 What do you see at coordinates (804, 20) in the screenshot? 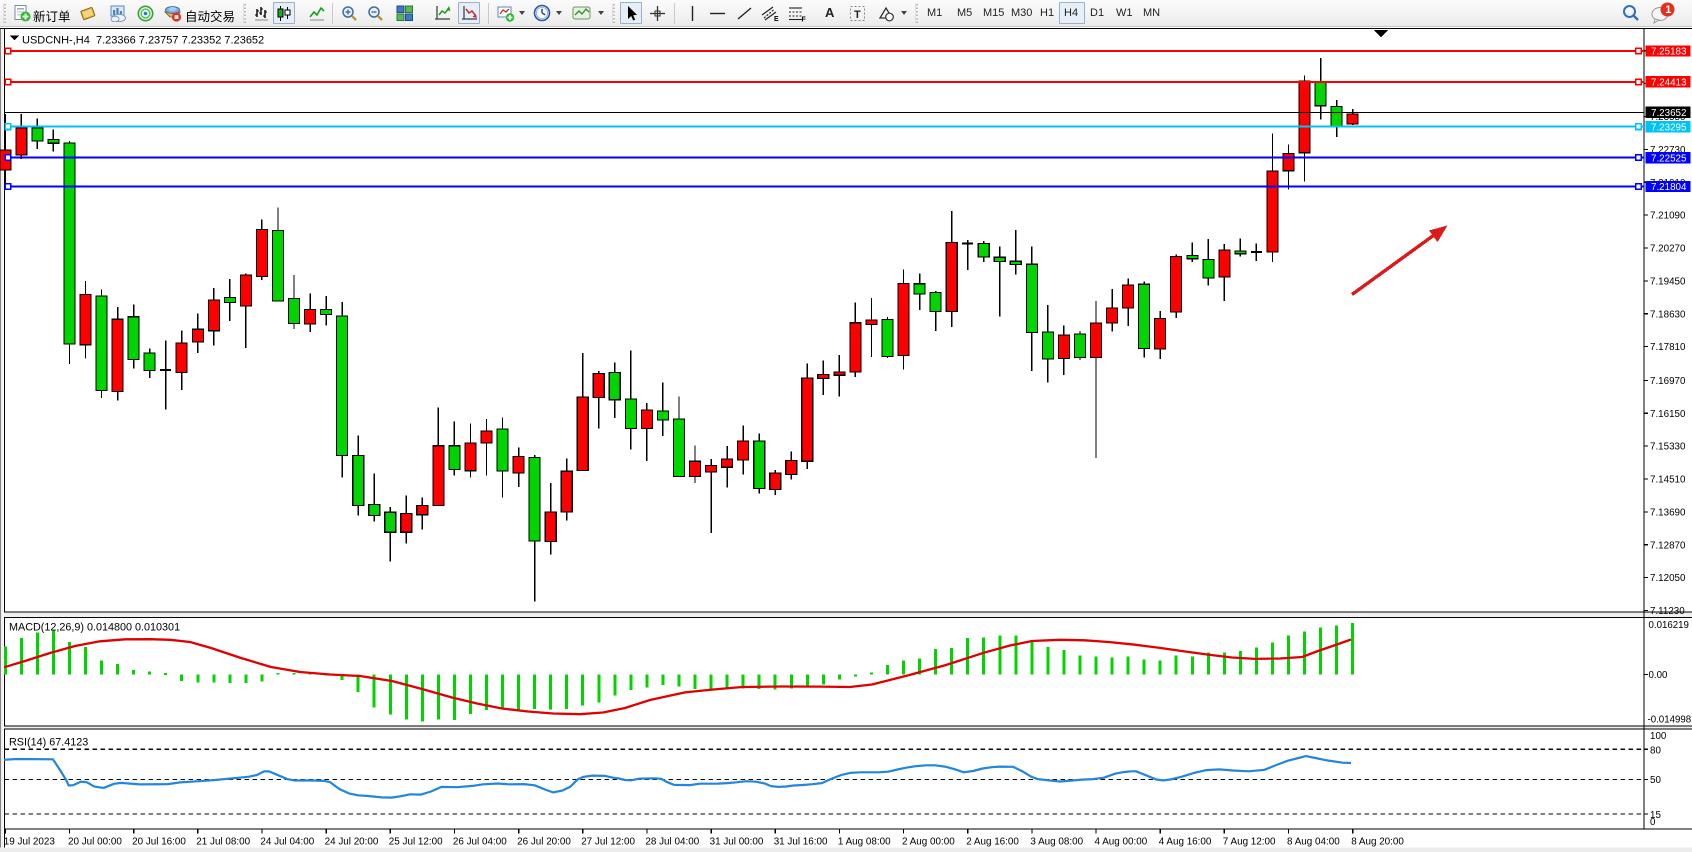
I see `svg-text: F` at bounding box center [804, 20].